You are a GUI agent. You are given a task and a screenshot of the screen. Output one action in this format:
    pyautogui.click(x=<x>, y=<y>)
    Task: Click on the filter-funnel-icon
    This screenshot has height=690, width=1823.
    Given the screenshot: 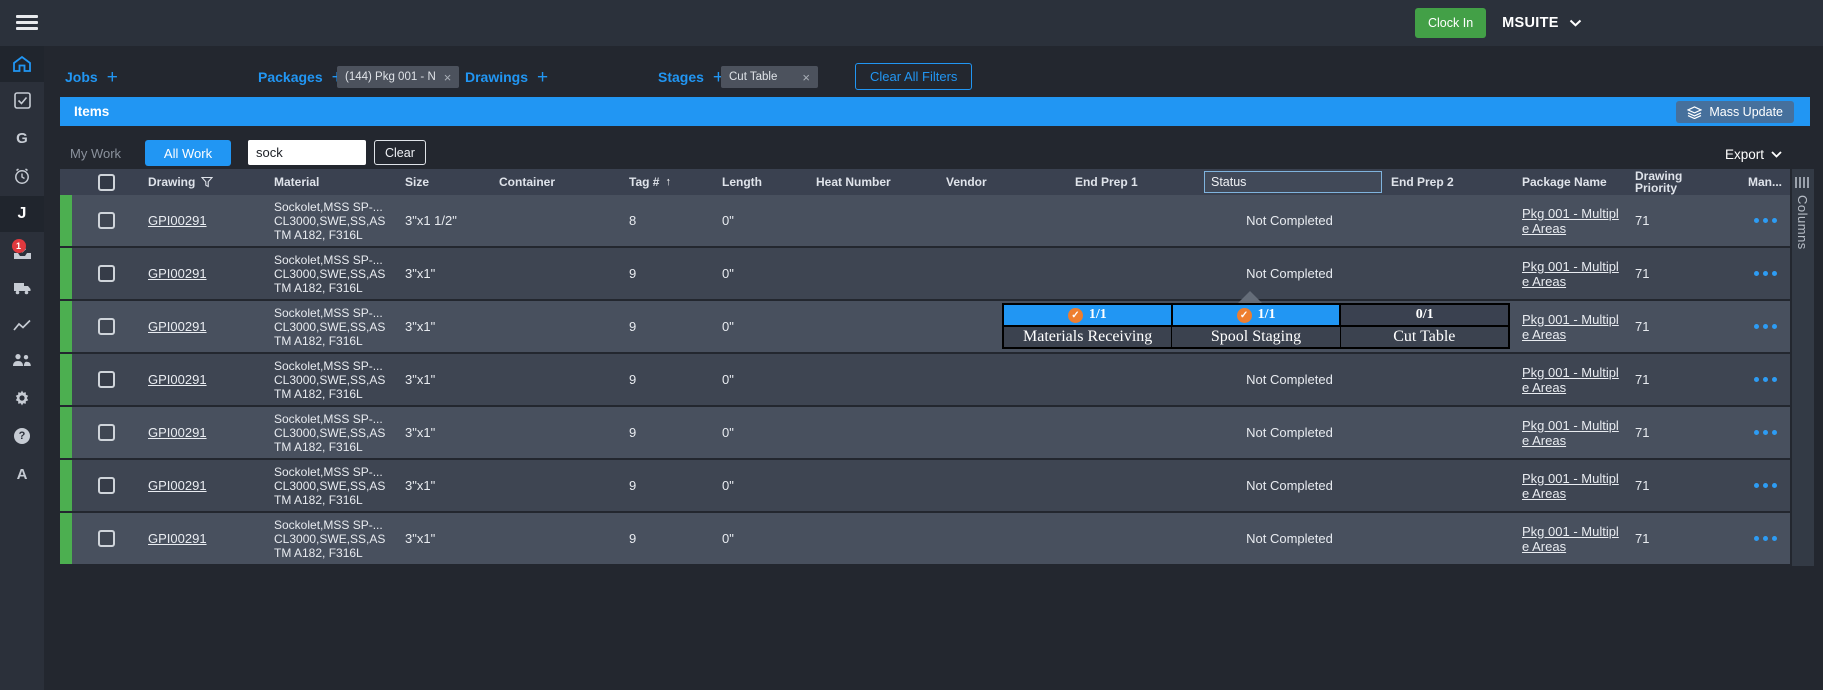 What is the action you would take?
    pyautogui.click(x=207, y=182)
    